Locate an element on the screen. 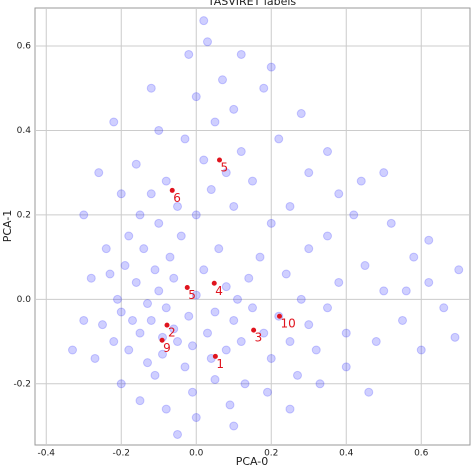  chart-title: TASVIRET labels is located at coordinates (252, 4).